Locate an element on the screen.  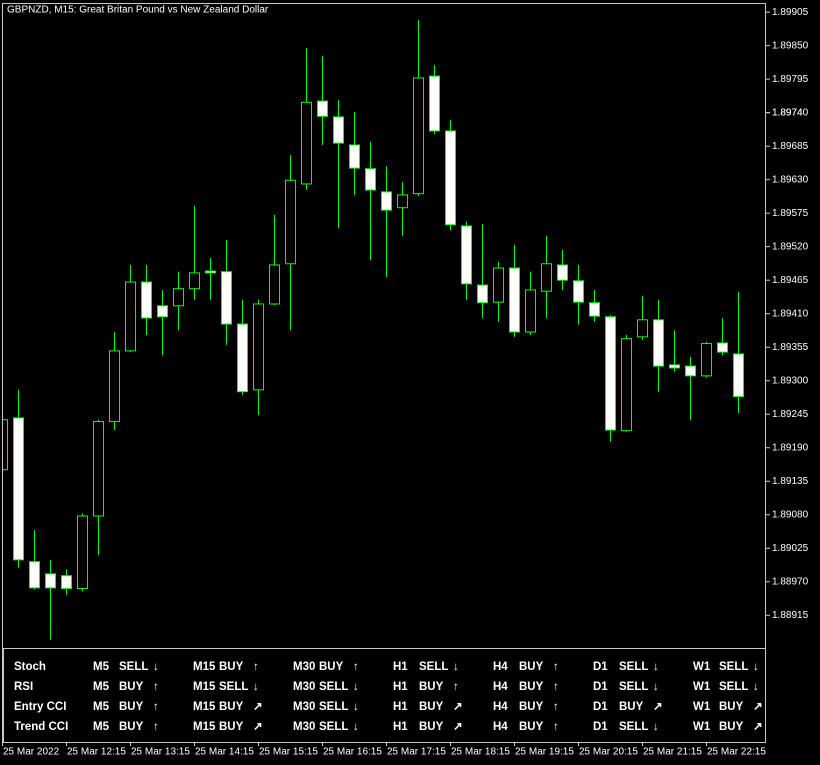
x-tick-label: 25 Mar 22:15 is located at coordinates (736, 752).